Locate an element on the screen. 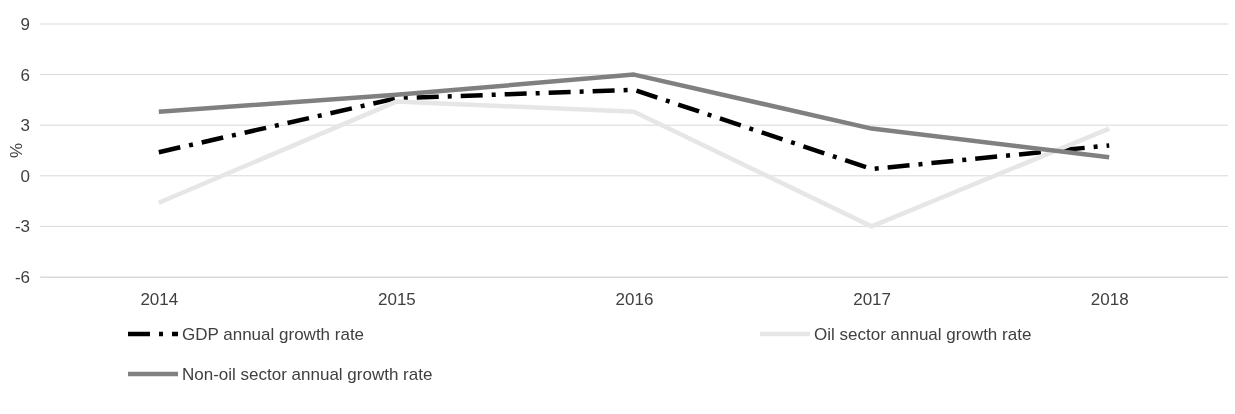 The height and width of the screenshot is (414, 1235). x-tick-label: 2014 is located at coordinates (159, 300).